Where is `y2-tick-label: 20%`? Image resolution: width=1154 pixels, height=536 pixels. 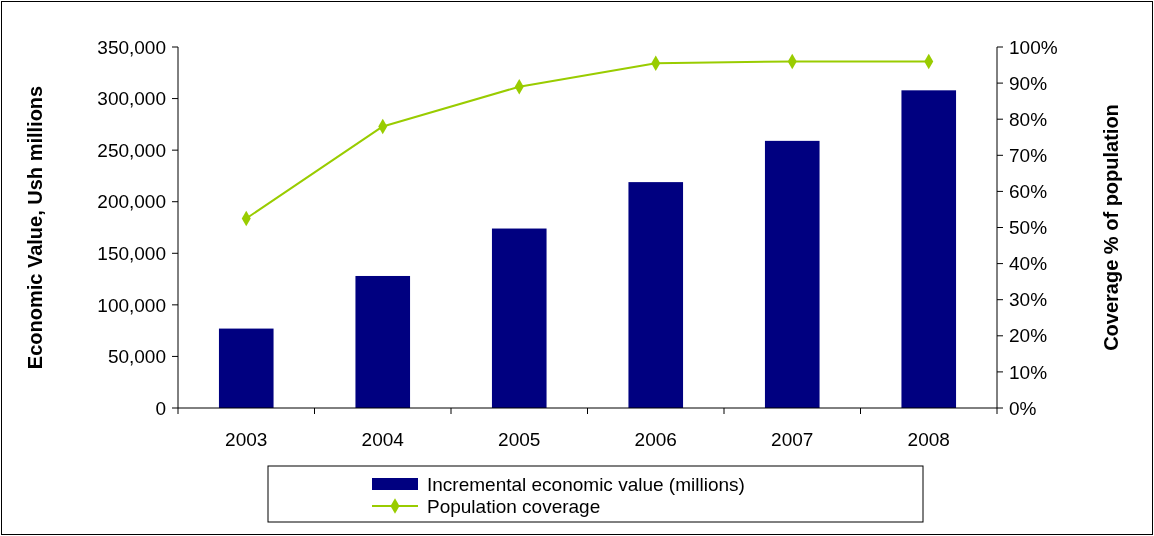
y2-tick-label: 20% is located at coordinates (1028, 336).